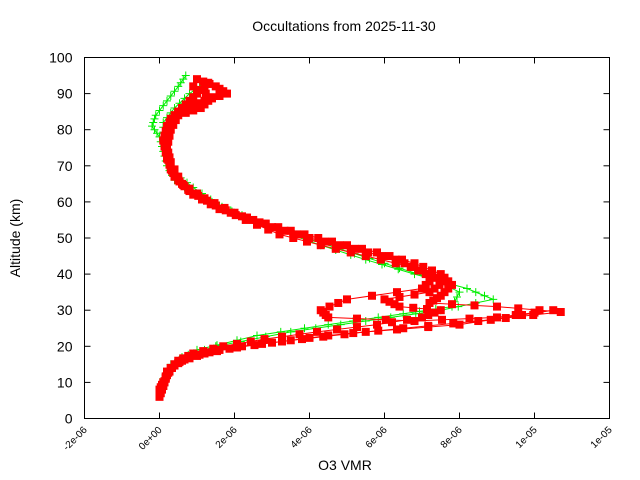 The width and height of the screenshot is (640, 480). What do you see at coordinates (61, 58) in the screenshot?
I see `y-tick-label: 100` at bounding box center [61, 58].